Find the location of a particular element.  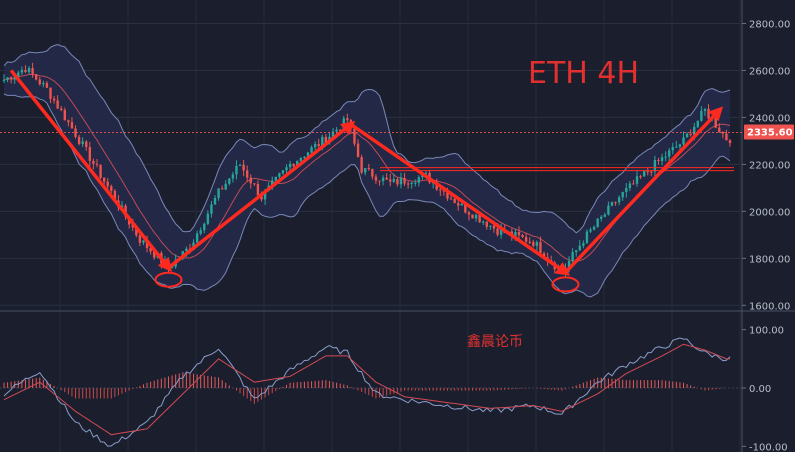

last-price-label: 2335.60 is located at coordinates (770, 133).